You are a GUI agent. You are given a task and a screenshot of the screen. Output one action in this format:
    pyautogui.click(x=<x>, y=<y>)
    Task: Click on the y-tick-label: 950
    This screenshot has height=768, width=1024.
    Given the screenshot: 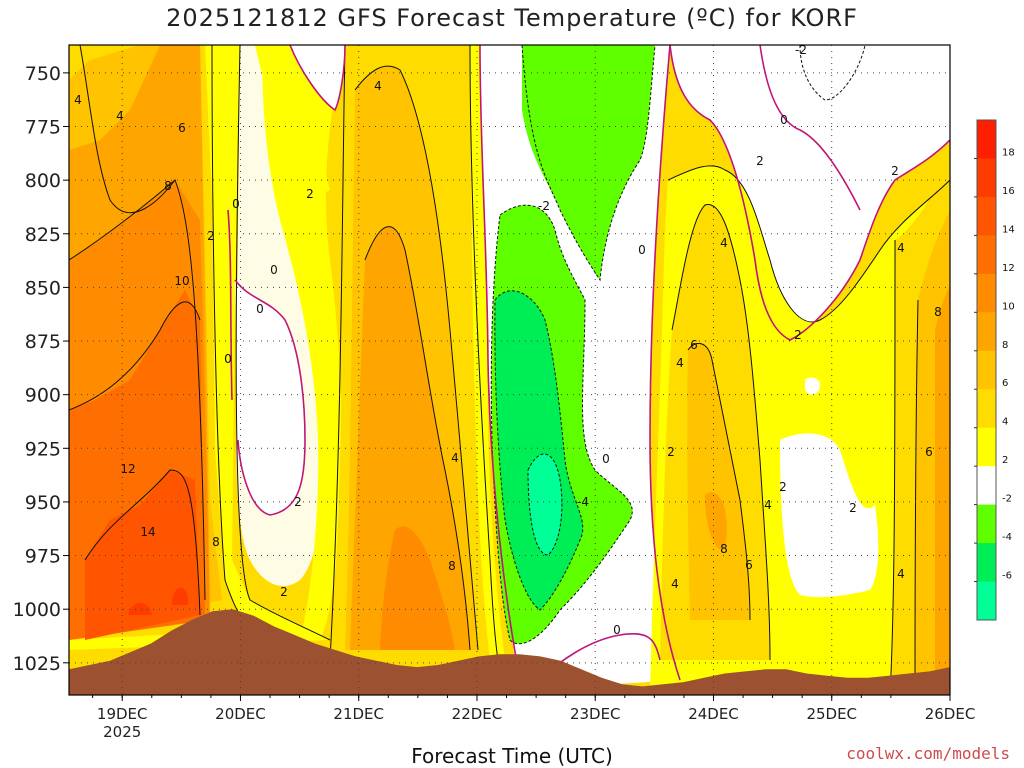 What is the action you would take?
    pyautogui.click(x=43, y=503)
    